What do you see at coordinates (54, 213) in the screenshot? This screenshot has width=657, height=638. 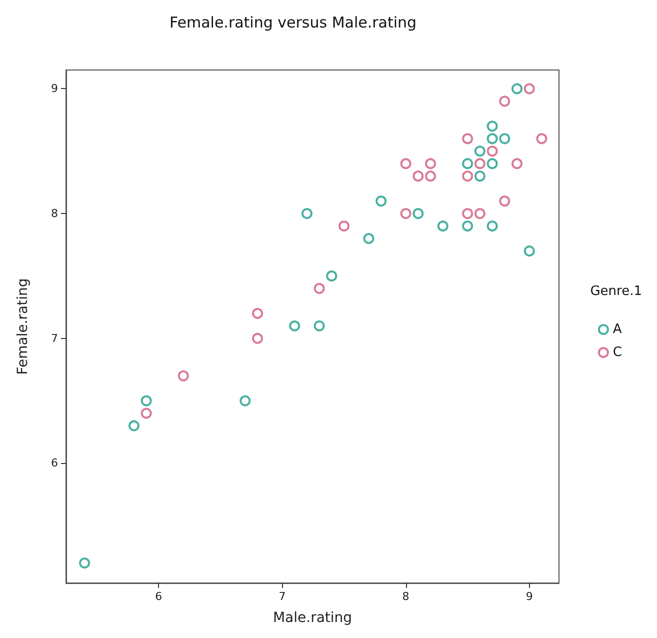 I see `y-tick-label: 8` at bounding box center [54, 213].